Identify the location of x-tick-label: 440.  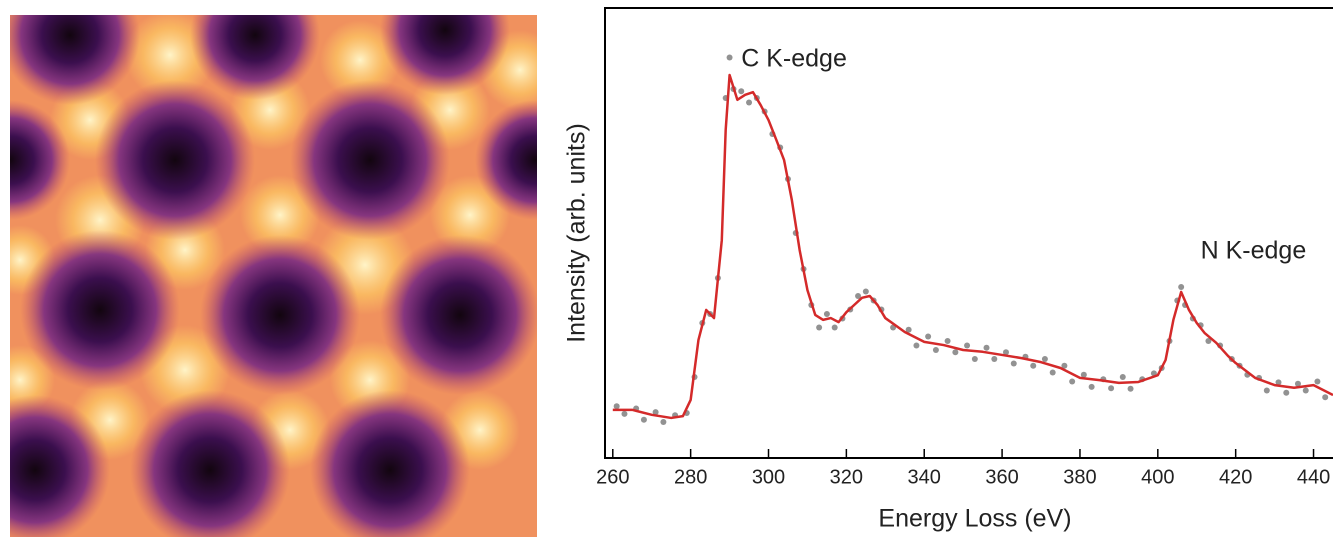
(1313, 477).